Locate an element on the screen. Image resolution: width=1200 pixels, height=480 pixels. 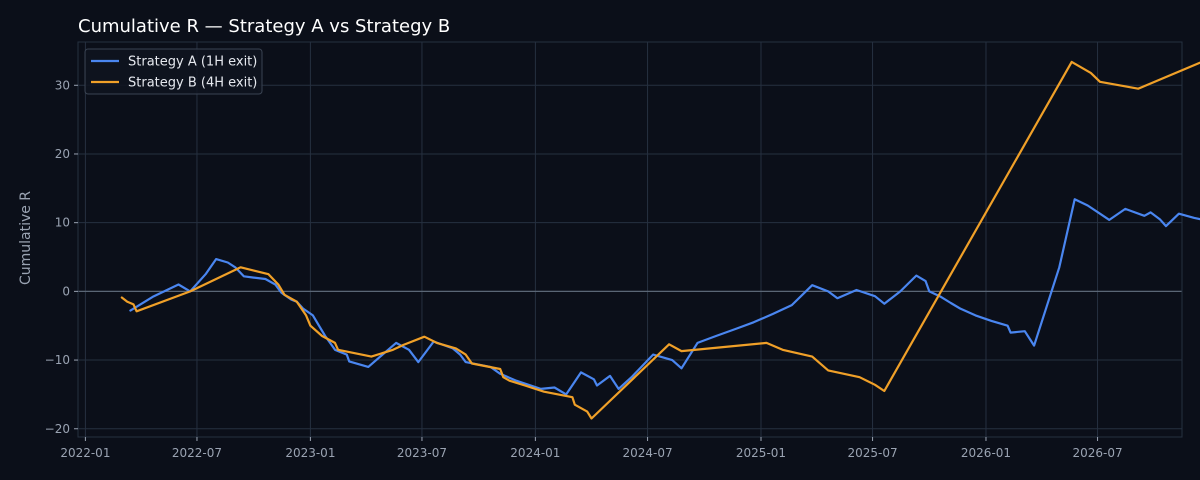
legend-box is located at coordinates (173, 71).